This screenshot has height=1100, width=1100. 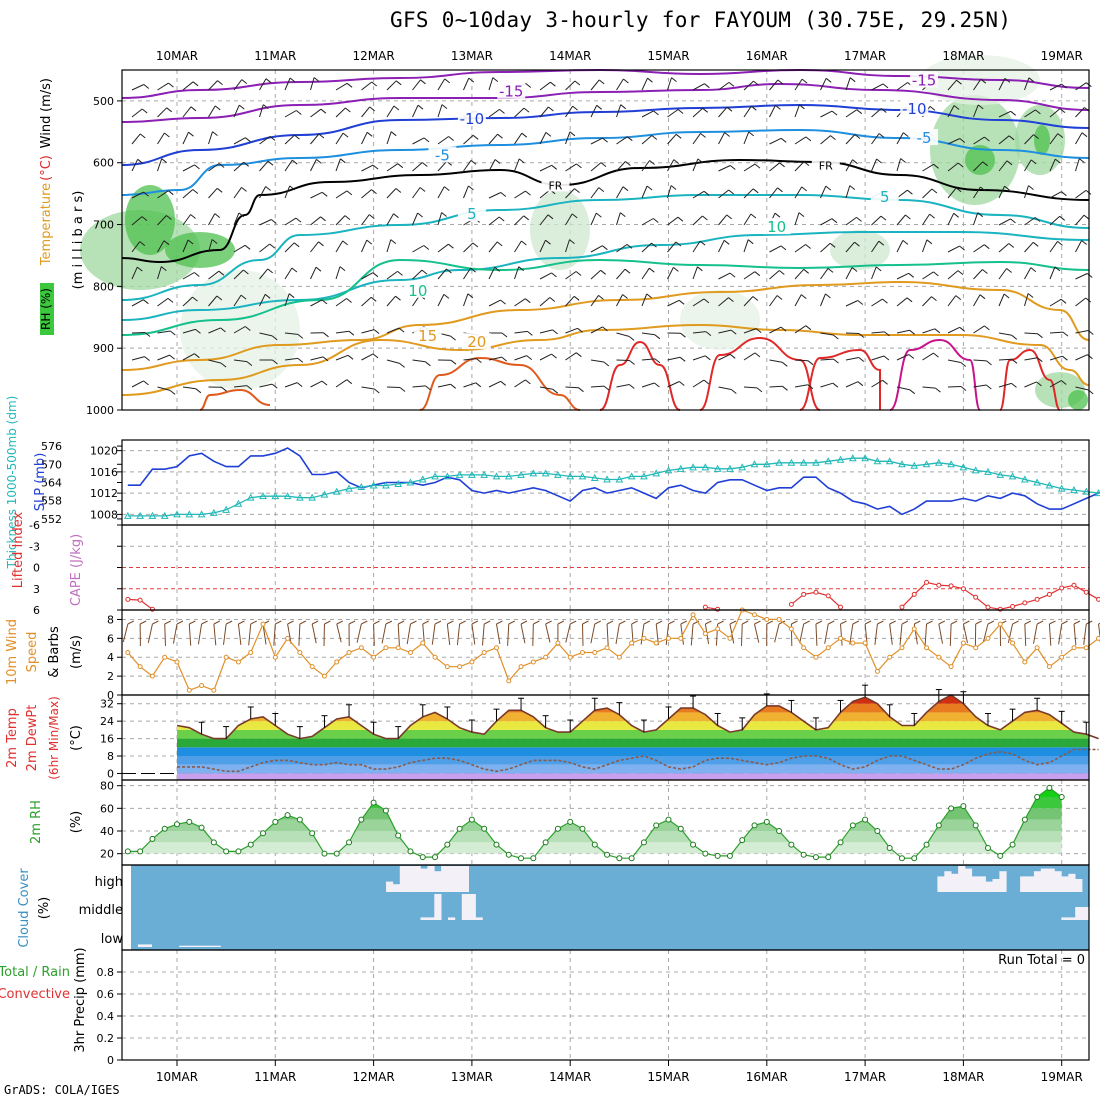 What do you see at coordinates (605, 247) in the screenshot?
I see `temp-contour-p5` at bounding box center [605, 247].